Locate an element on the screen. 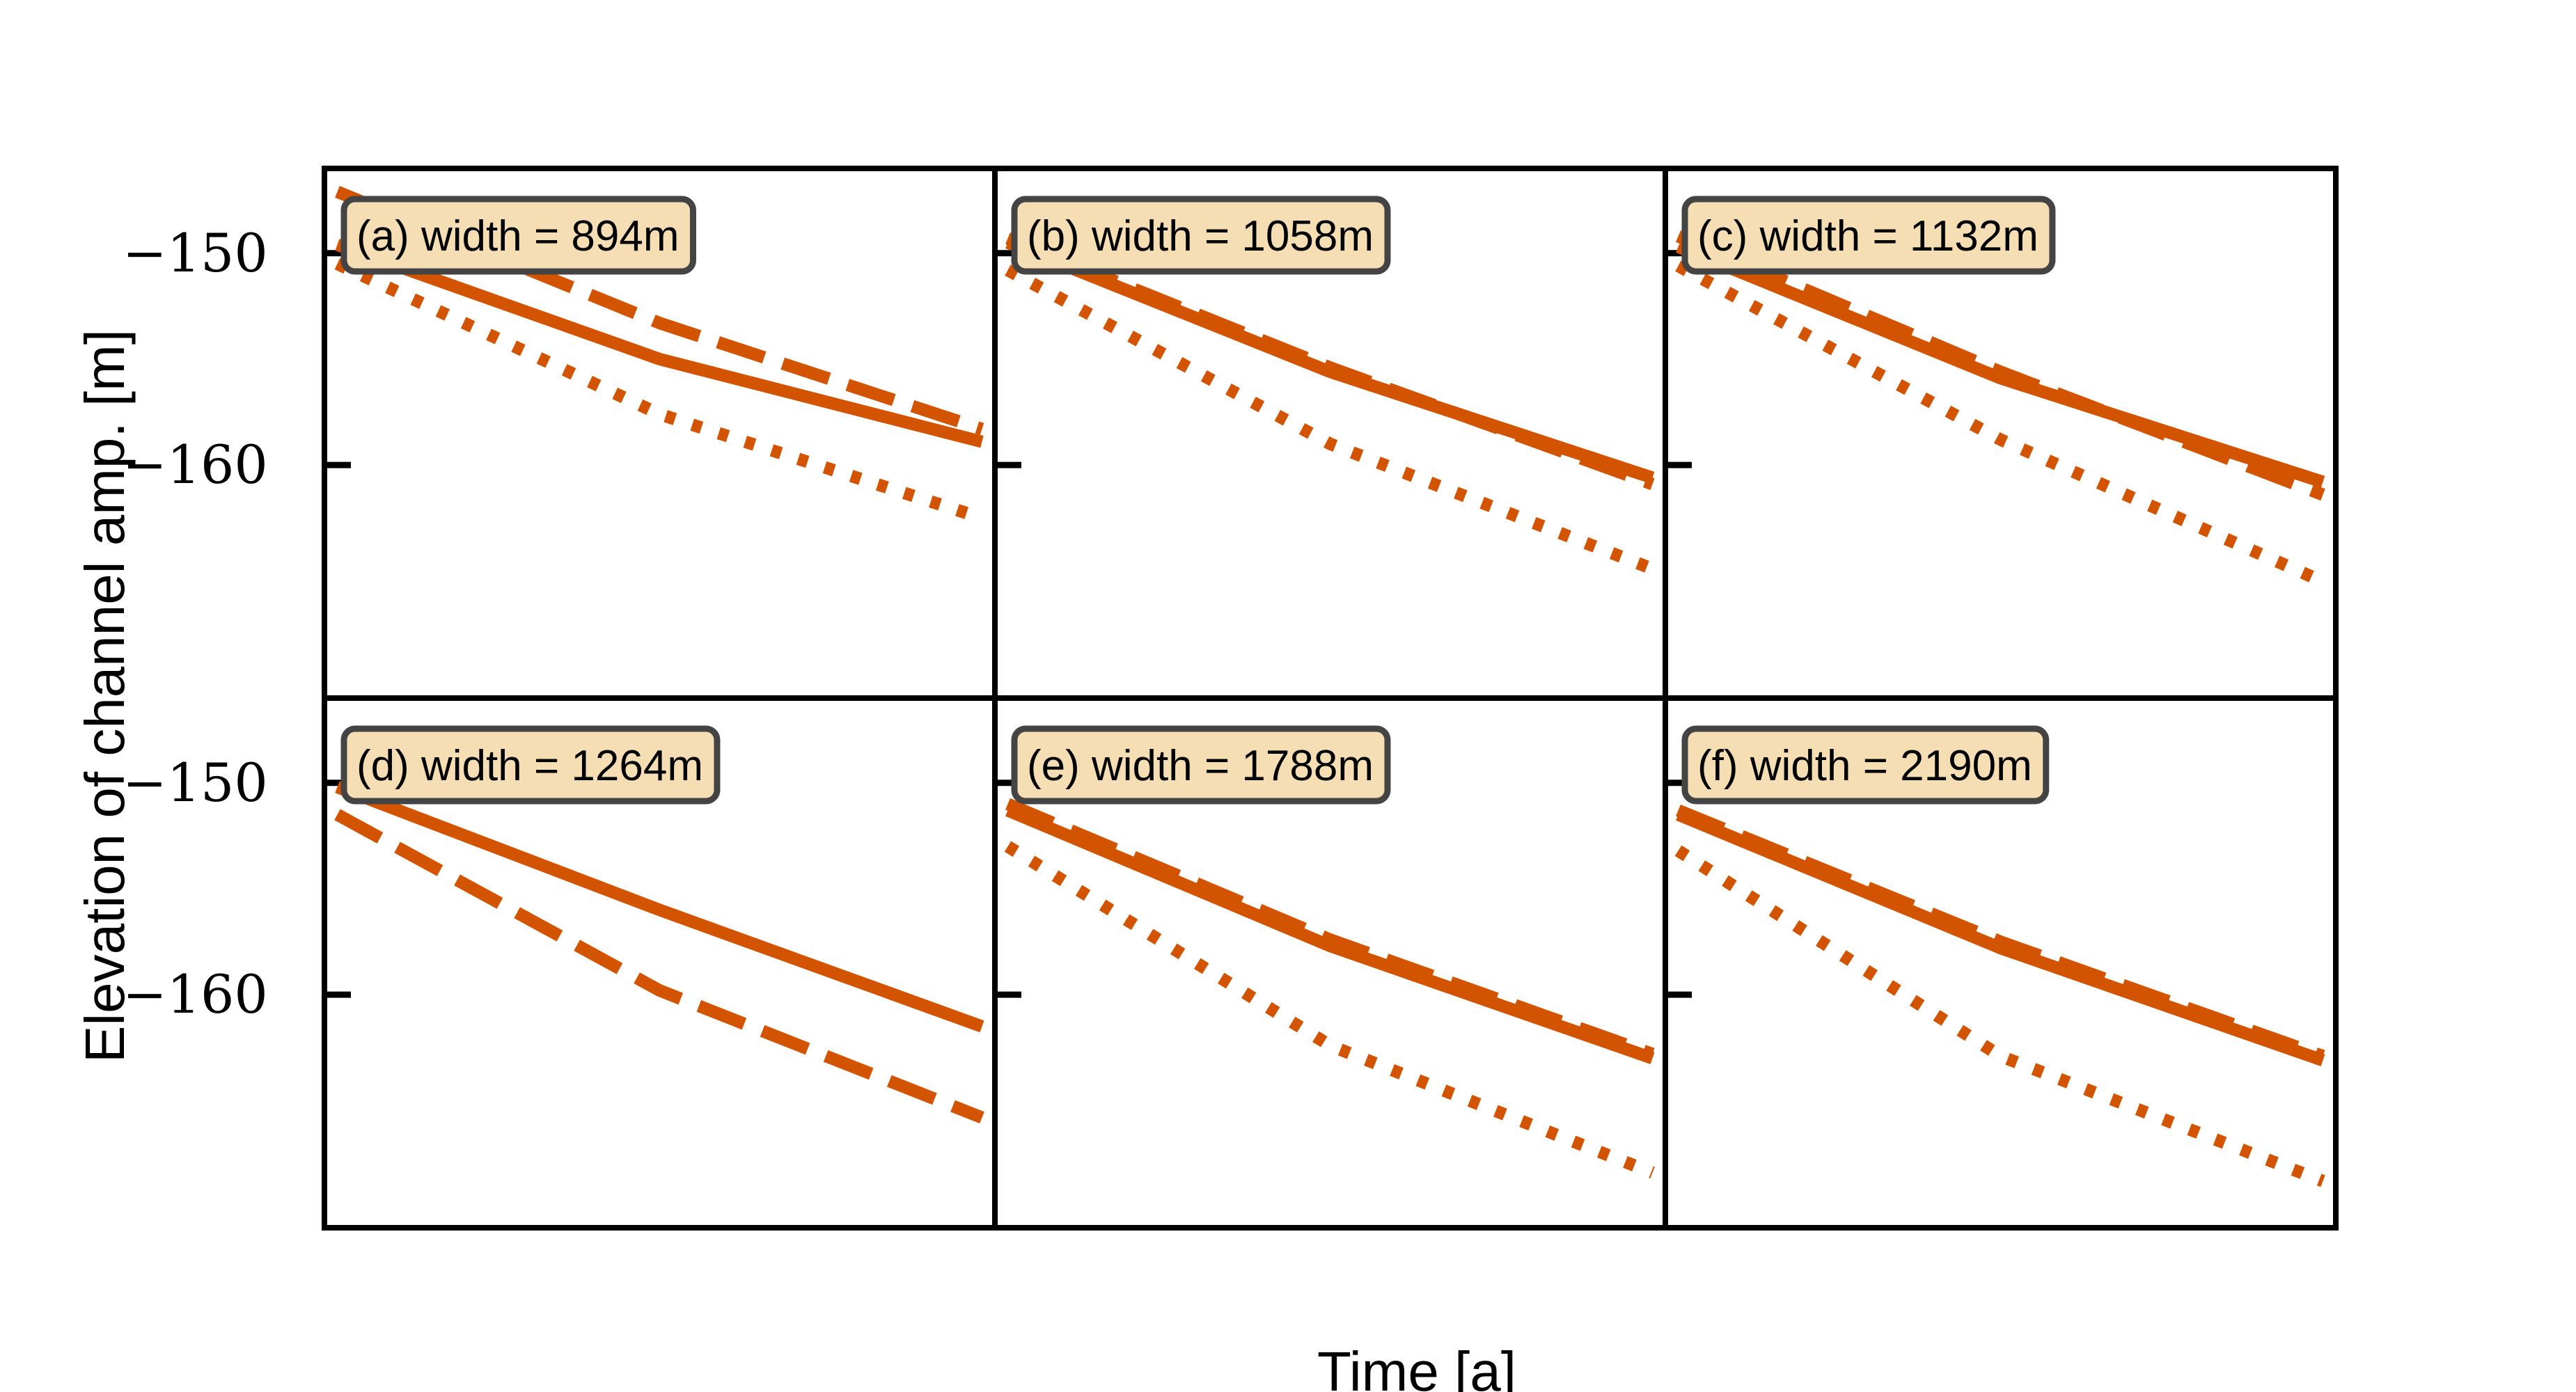 Image resolution: width=2576 pixels, height=1392 pixels. panel-a: (a) width = 894m is located at coordinates (660, 433).